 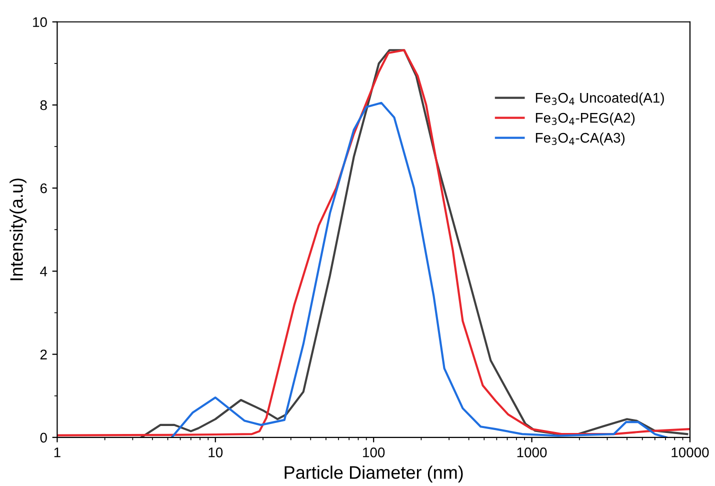 What do you see at coordinates (585, 119) in the screenshot?
I see `legend-label: Fe$_{3}$O$_{4}$-PEG(A2)` at bounding box center [585, 119].